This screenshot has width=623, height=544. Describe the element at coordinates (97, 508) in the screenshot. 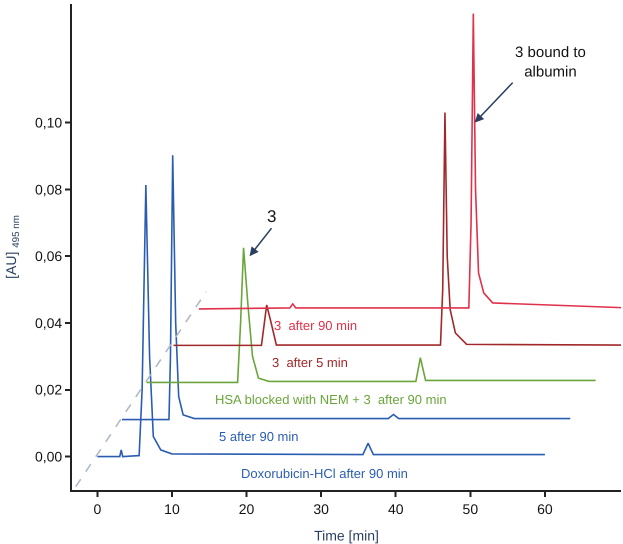

I see `x-tick-label: 0` at that location.